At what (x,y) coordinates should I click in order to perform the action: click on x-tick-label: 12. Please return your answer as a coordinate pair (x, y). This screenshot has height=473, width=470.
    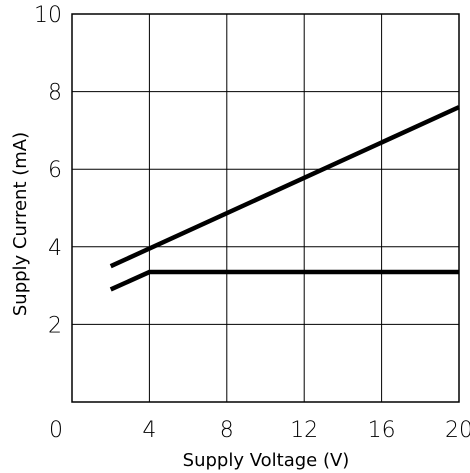
    Looking at the image, I should click on (304, 430).